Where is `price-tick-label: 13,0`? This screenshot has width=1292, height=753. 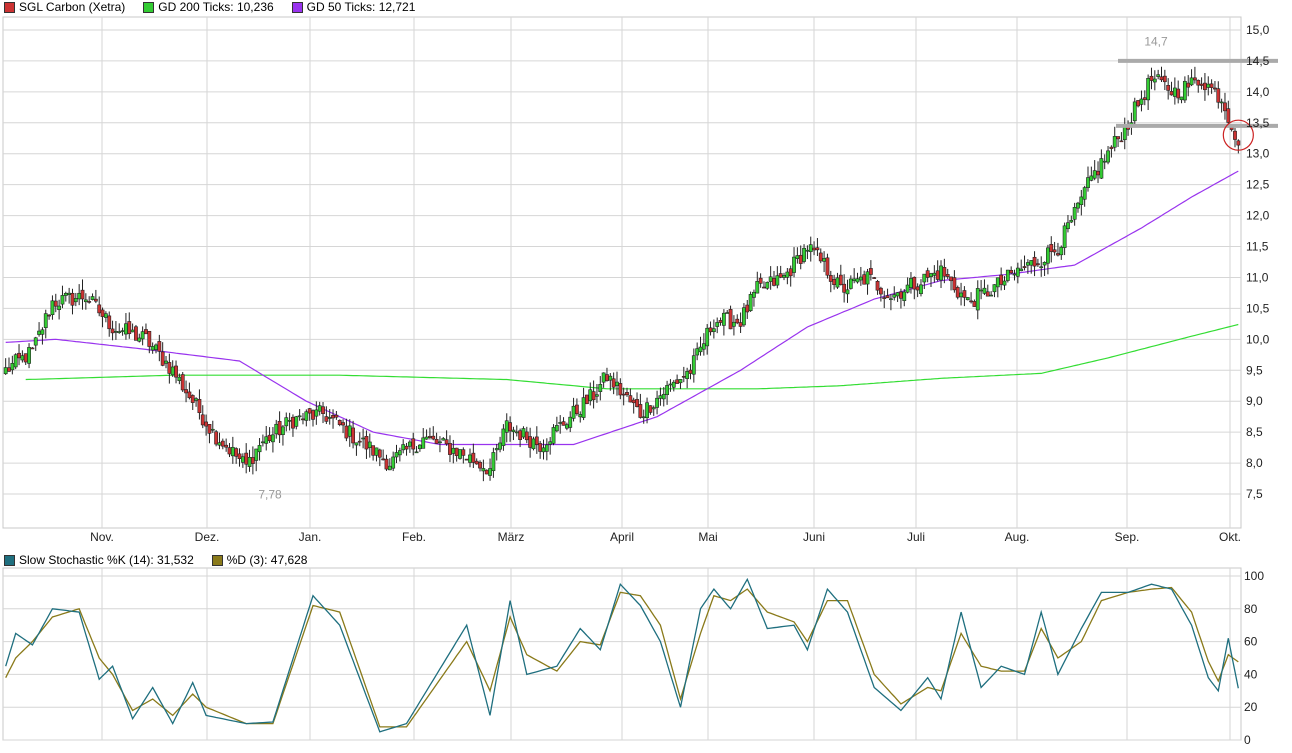 price-tick-label: 13,0 is located at coordinates (1258, 154).